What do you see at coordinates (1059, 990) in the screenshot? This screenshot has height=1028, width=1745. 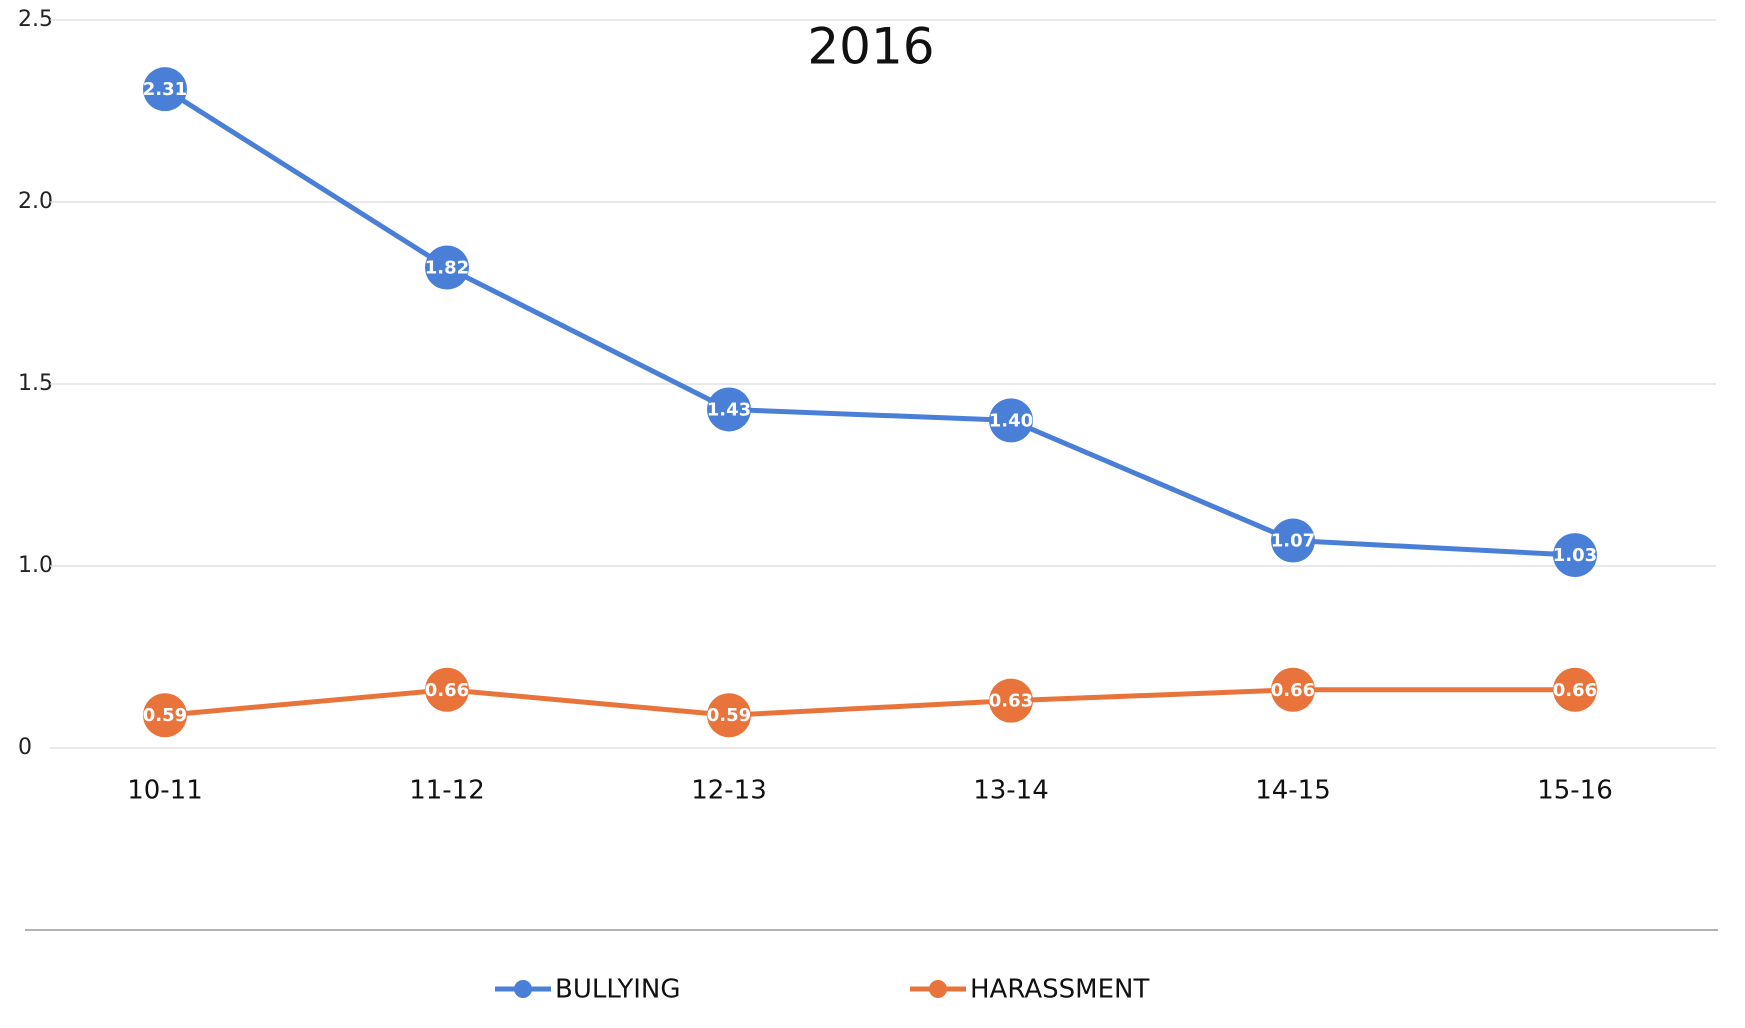 I see `legend-label: HARASSMENT` at bounding box center [1059, 990].